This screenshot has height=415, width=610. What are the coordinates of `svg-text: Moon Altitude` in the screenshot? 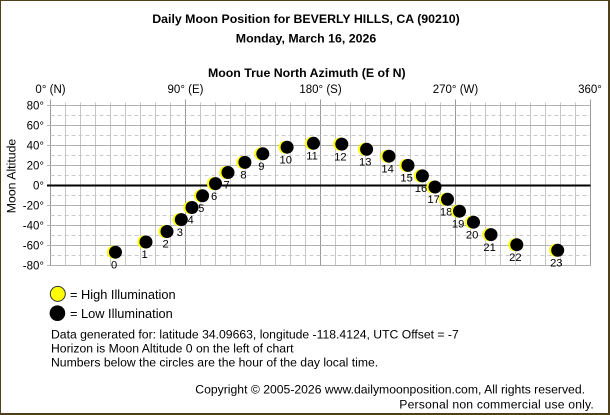 It's located at (12, 176).